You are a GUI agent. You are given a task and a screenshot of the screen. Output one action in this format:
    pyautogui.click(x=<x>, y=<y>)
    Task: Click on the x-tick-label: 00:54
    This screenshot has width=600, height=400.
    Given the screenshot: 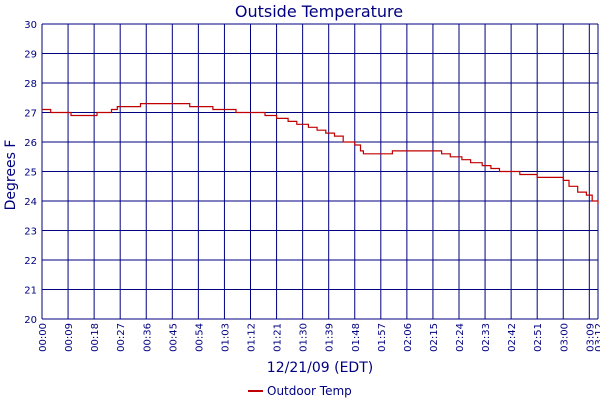 What is the action you would take?
    pyautogui.click(x=199, y=337)
    